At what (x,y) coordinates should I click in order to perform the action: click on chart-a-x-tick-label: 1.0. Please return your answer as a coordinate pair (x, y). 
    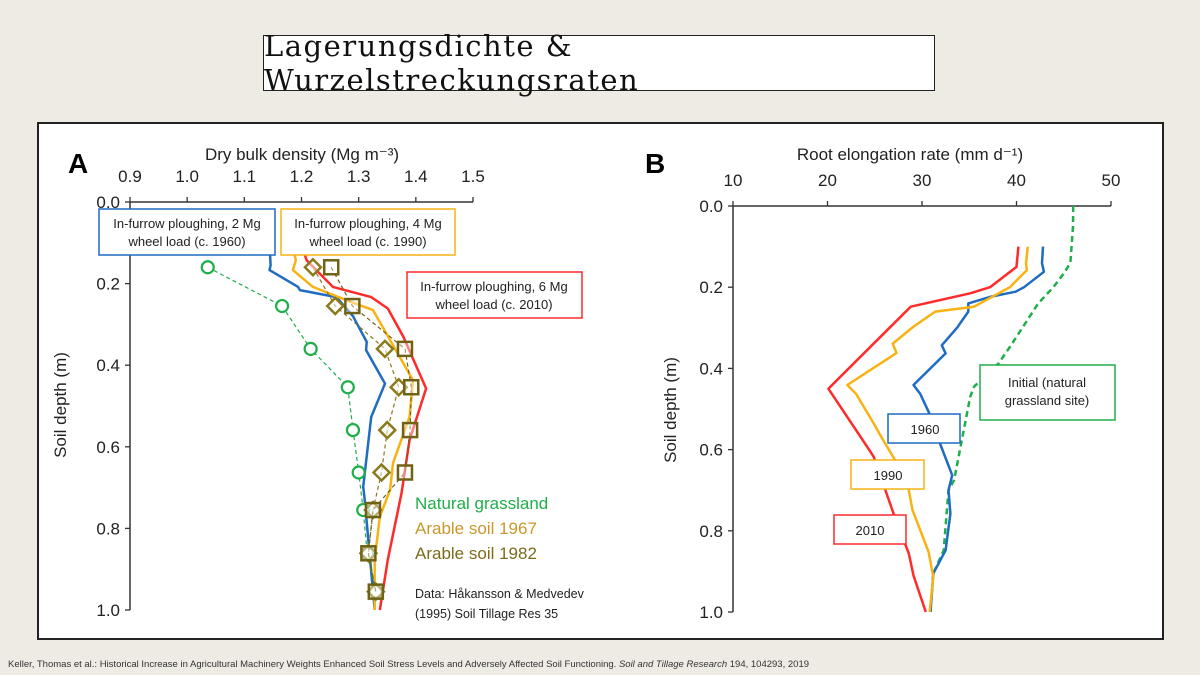
    Looking at the image, I should click on (187, 176).